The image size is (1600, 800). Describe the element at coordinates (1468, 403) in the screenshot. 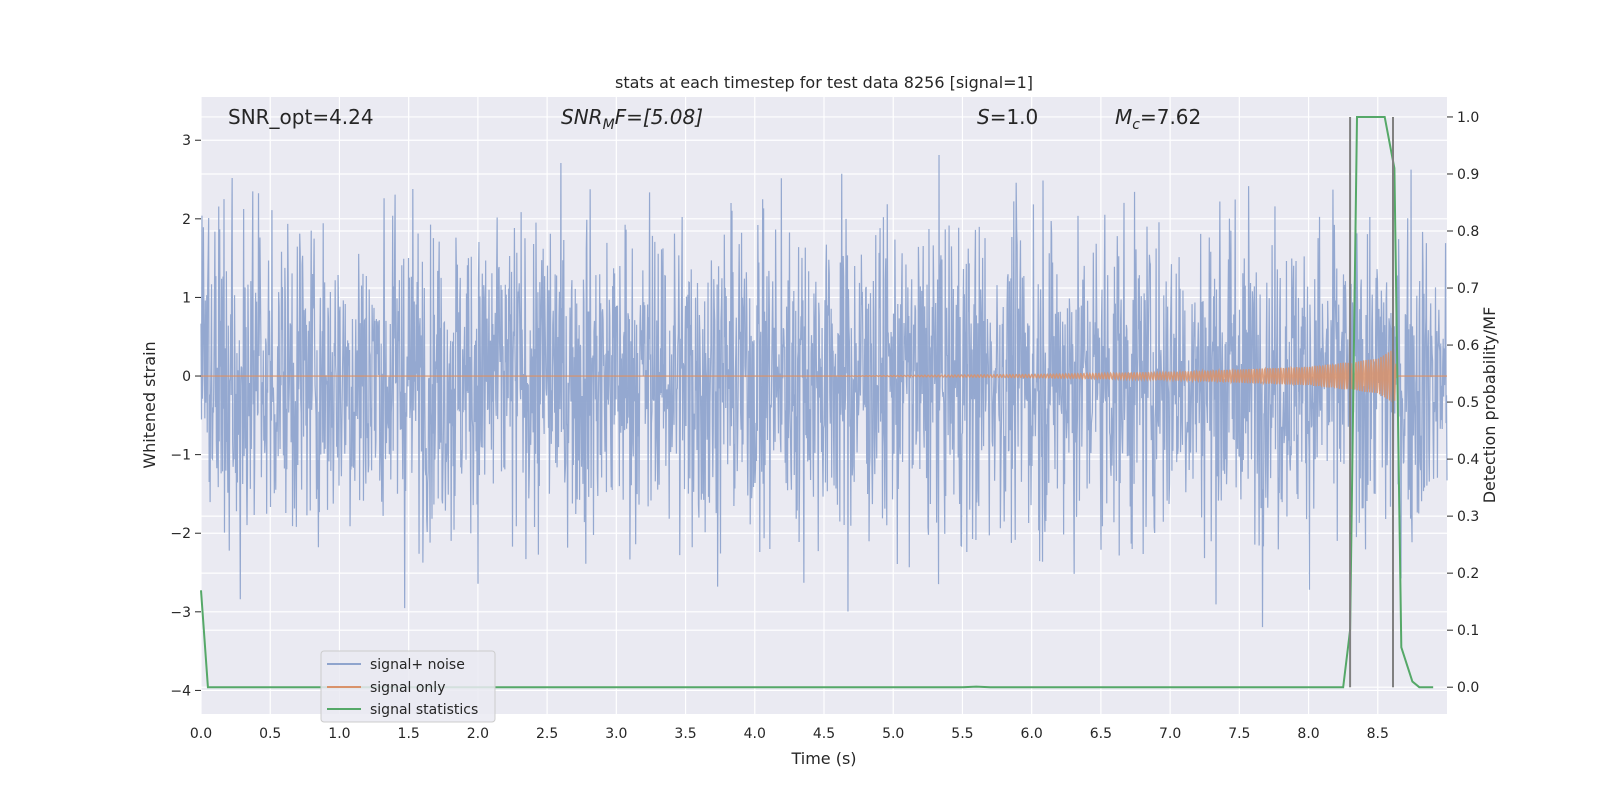

I see `y-right-tick-5: 0.5` at that location.